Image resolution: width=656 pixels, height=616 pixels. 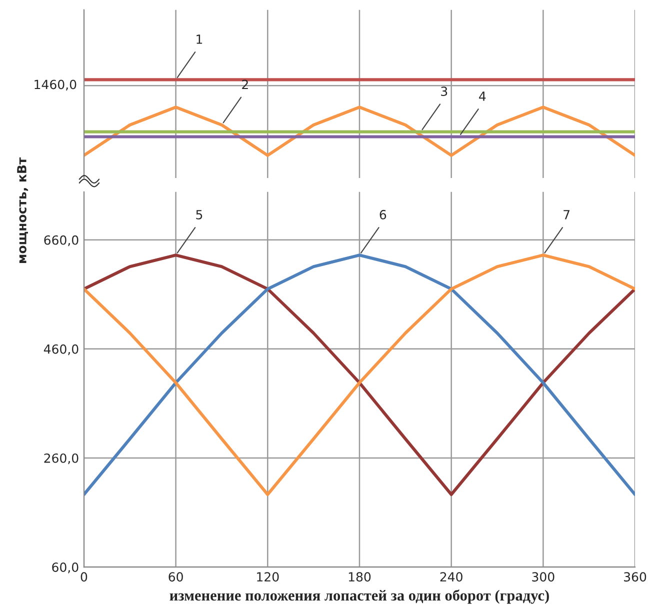 What do you see at coordinates (482, 96) in the screenshot?
I see `annotation: 4` at bounding box center [482, 96].